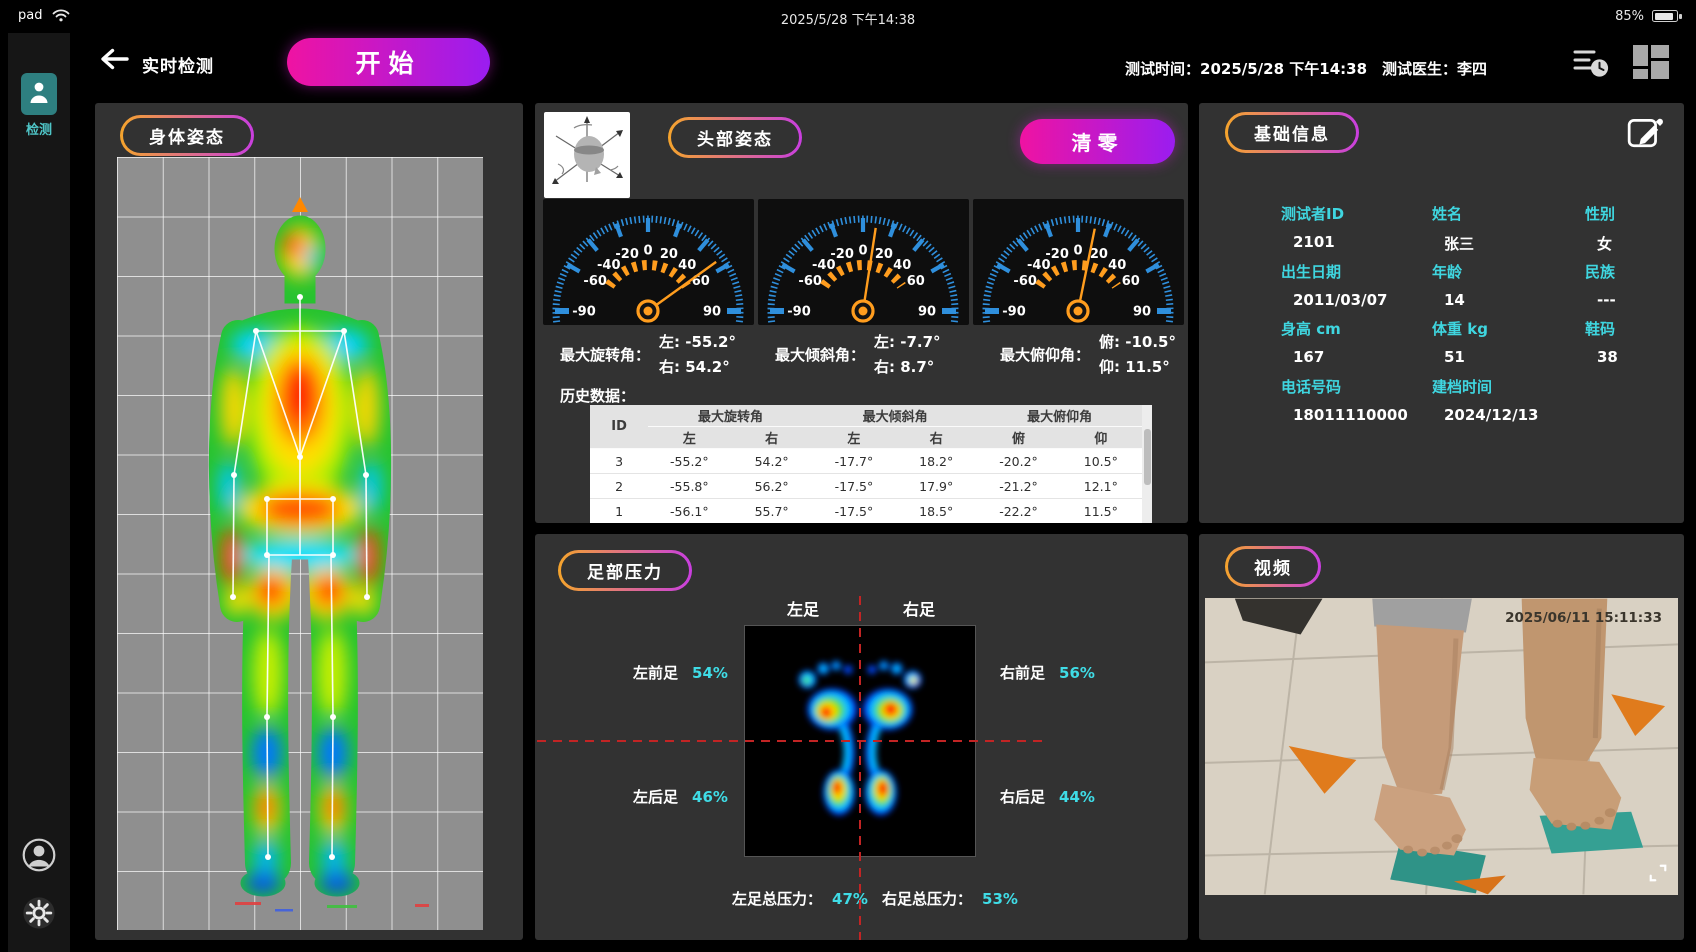 This screenshot has width=1696, height=952. I want to click on sidebar-item-detect: 检测, so click(39, 105).